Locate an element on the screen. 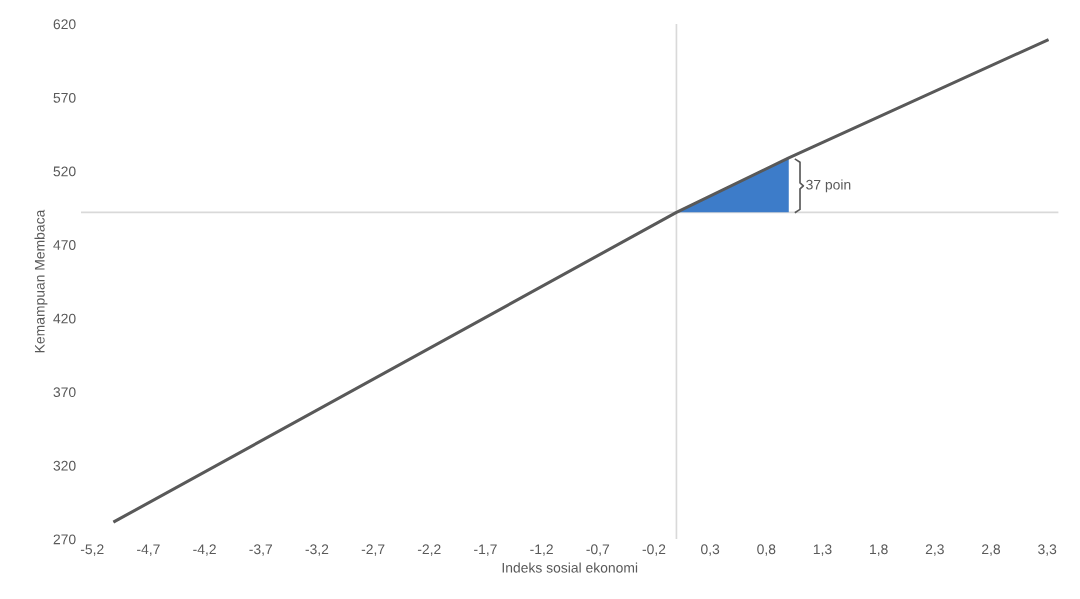 The width and height of the screenshot is (1080, 599). x-tick-label: 0,8 is located at coordinates (766, 550).